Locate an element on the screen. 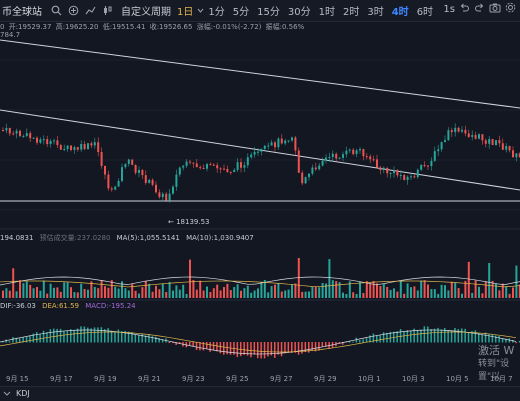  search-icon is located at coordinates (56, 10).